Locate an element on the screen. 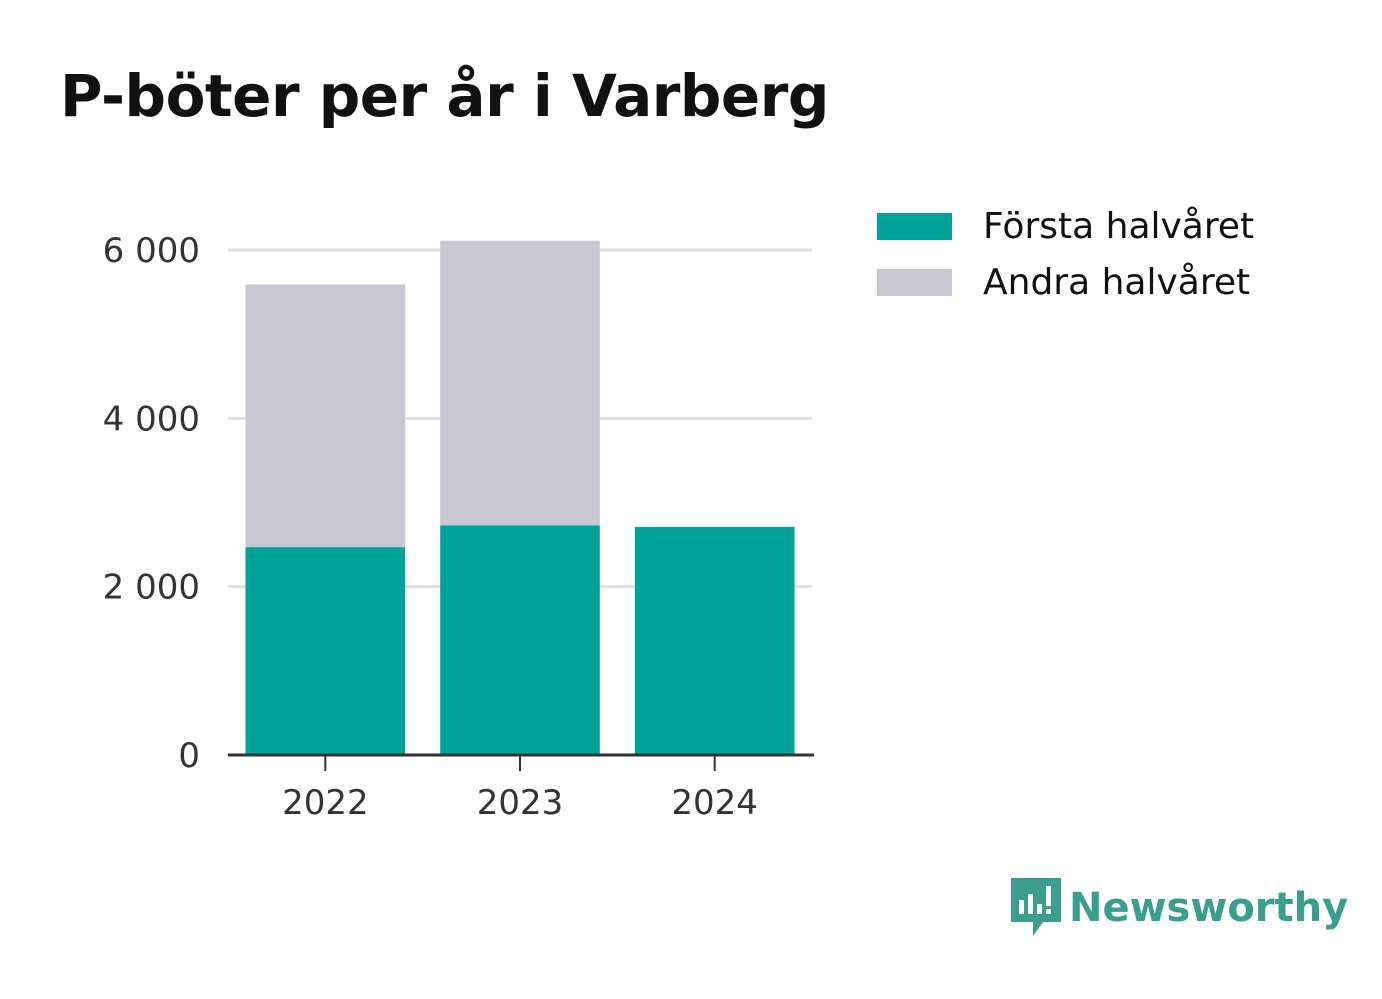 This screenshot has height=999, width=1382. x-tick-label: 2023 is located at coordinates (520, 803).